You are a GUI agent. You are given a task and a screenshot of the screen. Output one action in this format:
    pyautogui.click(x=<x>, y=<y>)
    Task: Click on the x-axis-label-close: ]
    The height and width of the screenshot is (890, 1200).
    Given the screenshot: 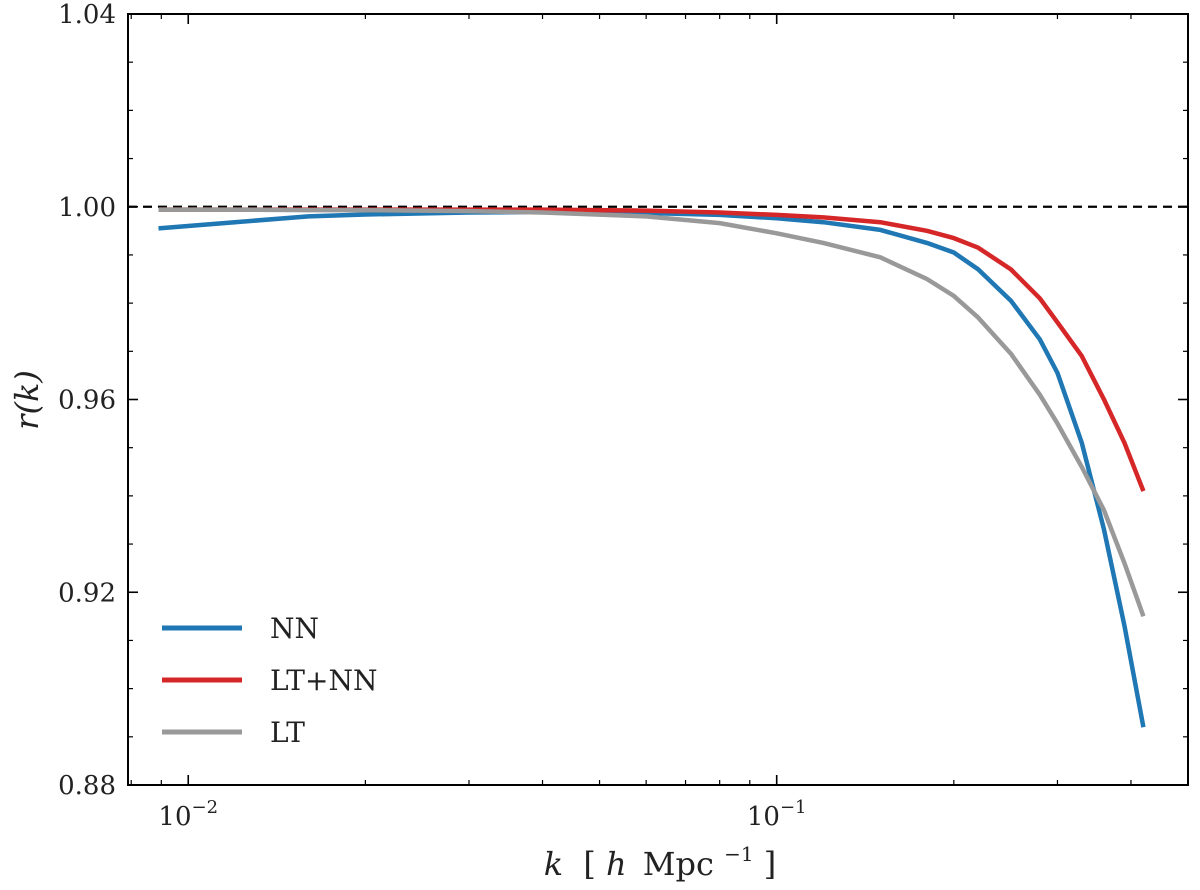 What is the action you would take?
    pyautogui.click(x=770, y=864)
    